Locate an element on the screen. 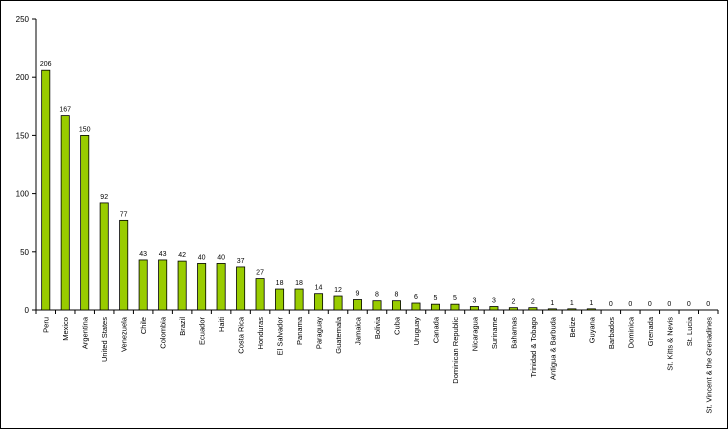 Image resolution: width=728 pixels, height=433 pixels. y-tick-label: 150 is located at coordinates (23, 135).